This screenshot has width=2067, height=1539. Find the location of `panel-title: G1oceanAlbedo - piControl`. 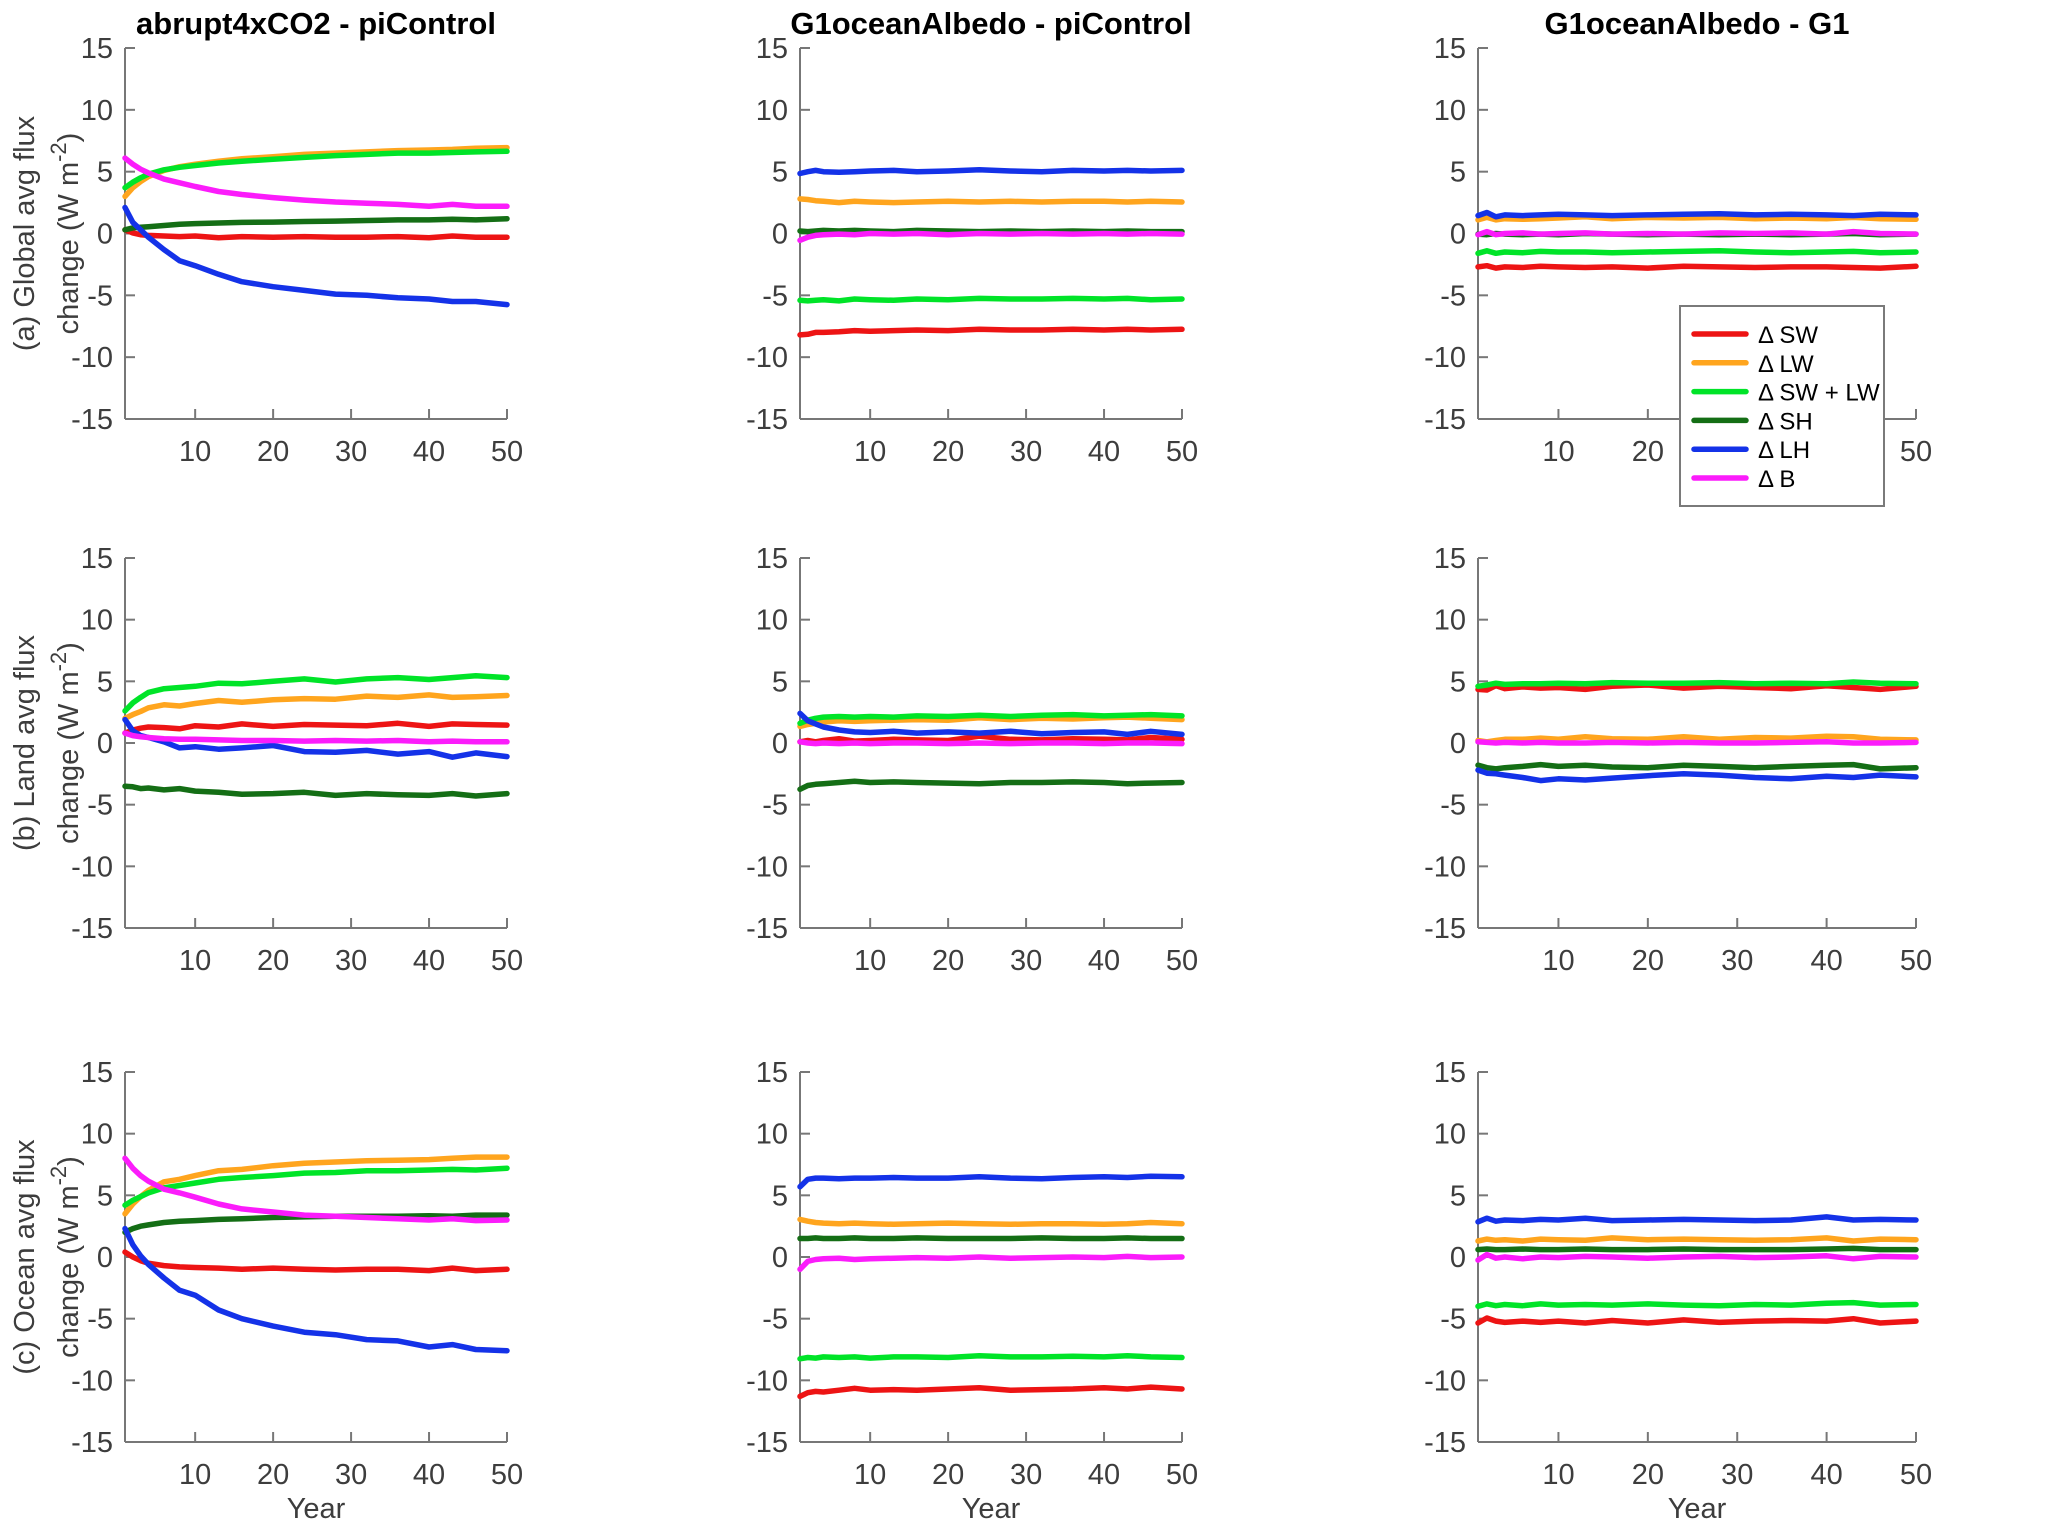

panel-title: G1oceanAlbedo - piControl is located at coordinates (990, 23).